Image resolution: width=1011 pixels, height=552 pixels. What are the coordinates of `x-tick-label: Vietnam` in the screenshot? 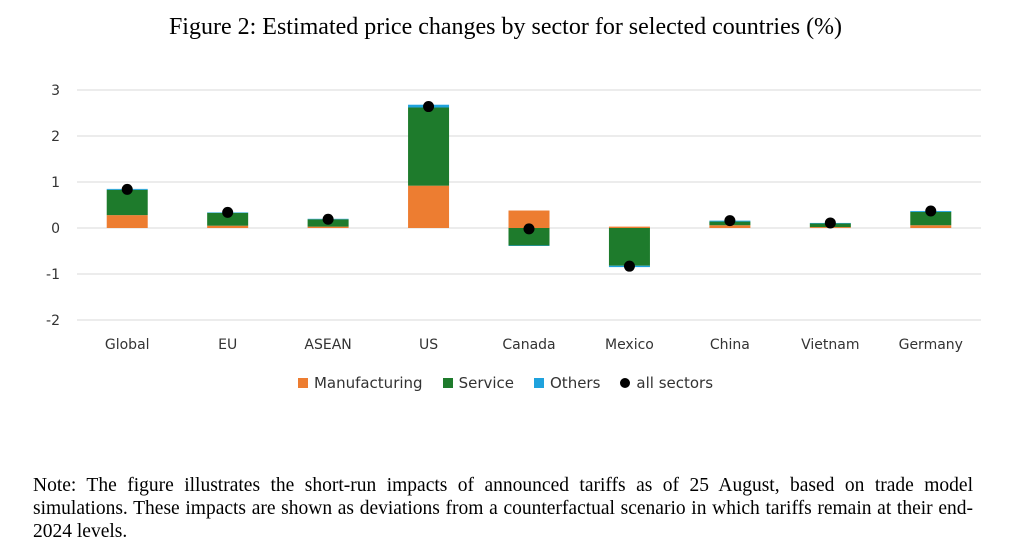 It's located at (830, 345).